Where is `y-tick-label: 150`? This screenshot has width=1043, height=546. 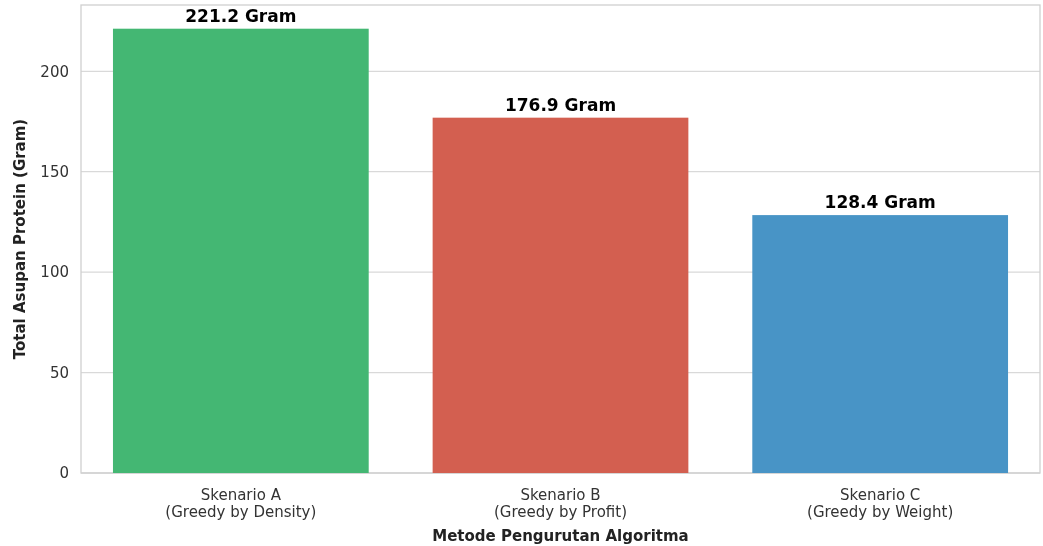
y-tick-label: 150 is located at coordinates (54, 171).